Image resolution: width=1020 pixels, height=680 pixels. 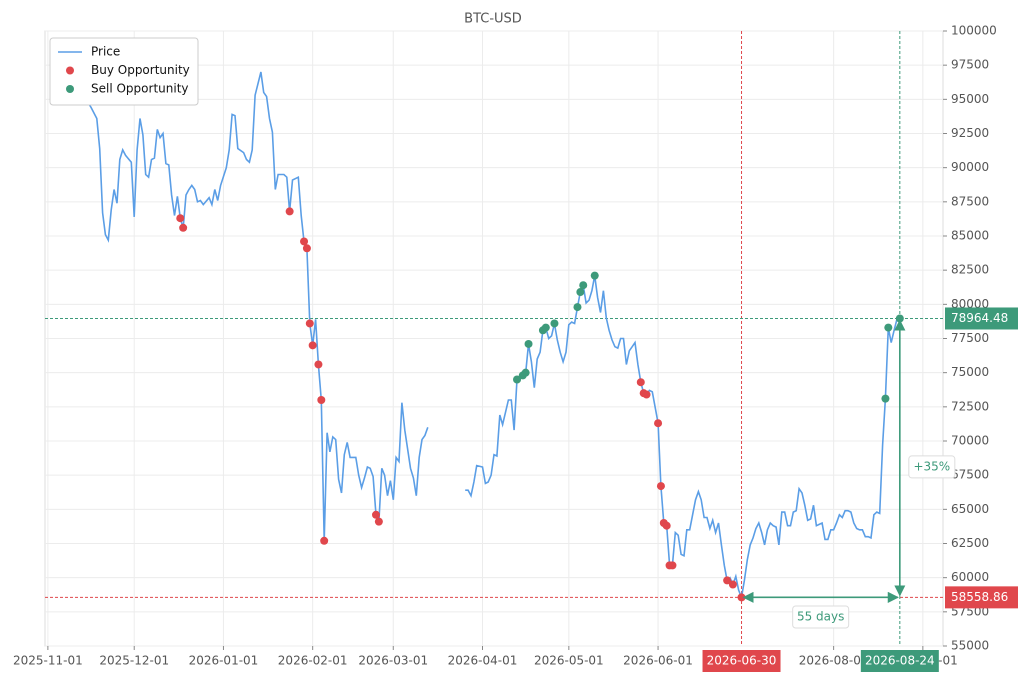 I want to click on y-tick-label: 82500, so click(x=970, y=270).